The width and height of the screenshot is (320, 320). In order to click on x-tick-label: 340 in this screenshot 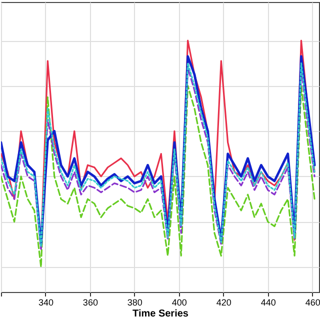, I will do `click(46, 303)`.